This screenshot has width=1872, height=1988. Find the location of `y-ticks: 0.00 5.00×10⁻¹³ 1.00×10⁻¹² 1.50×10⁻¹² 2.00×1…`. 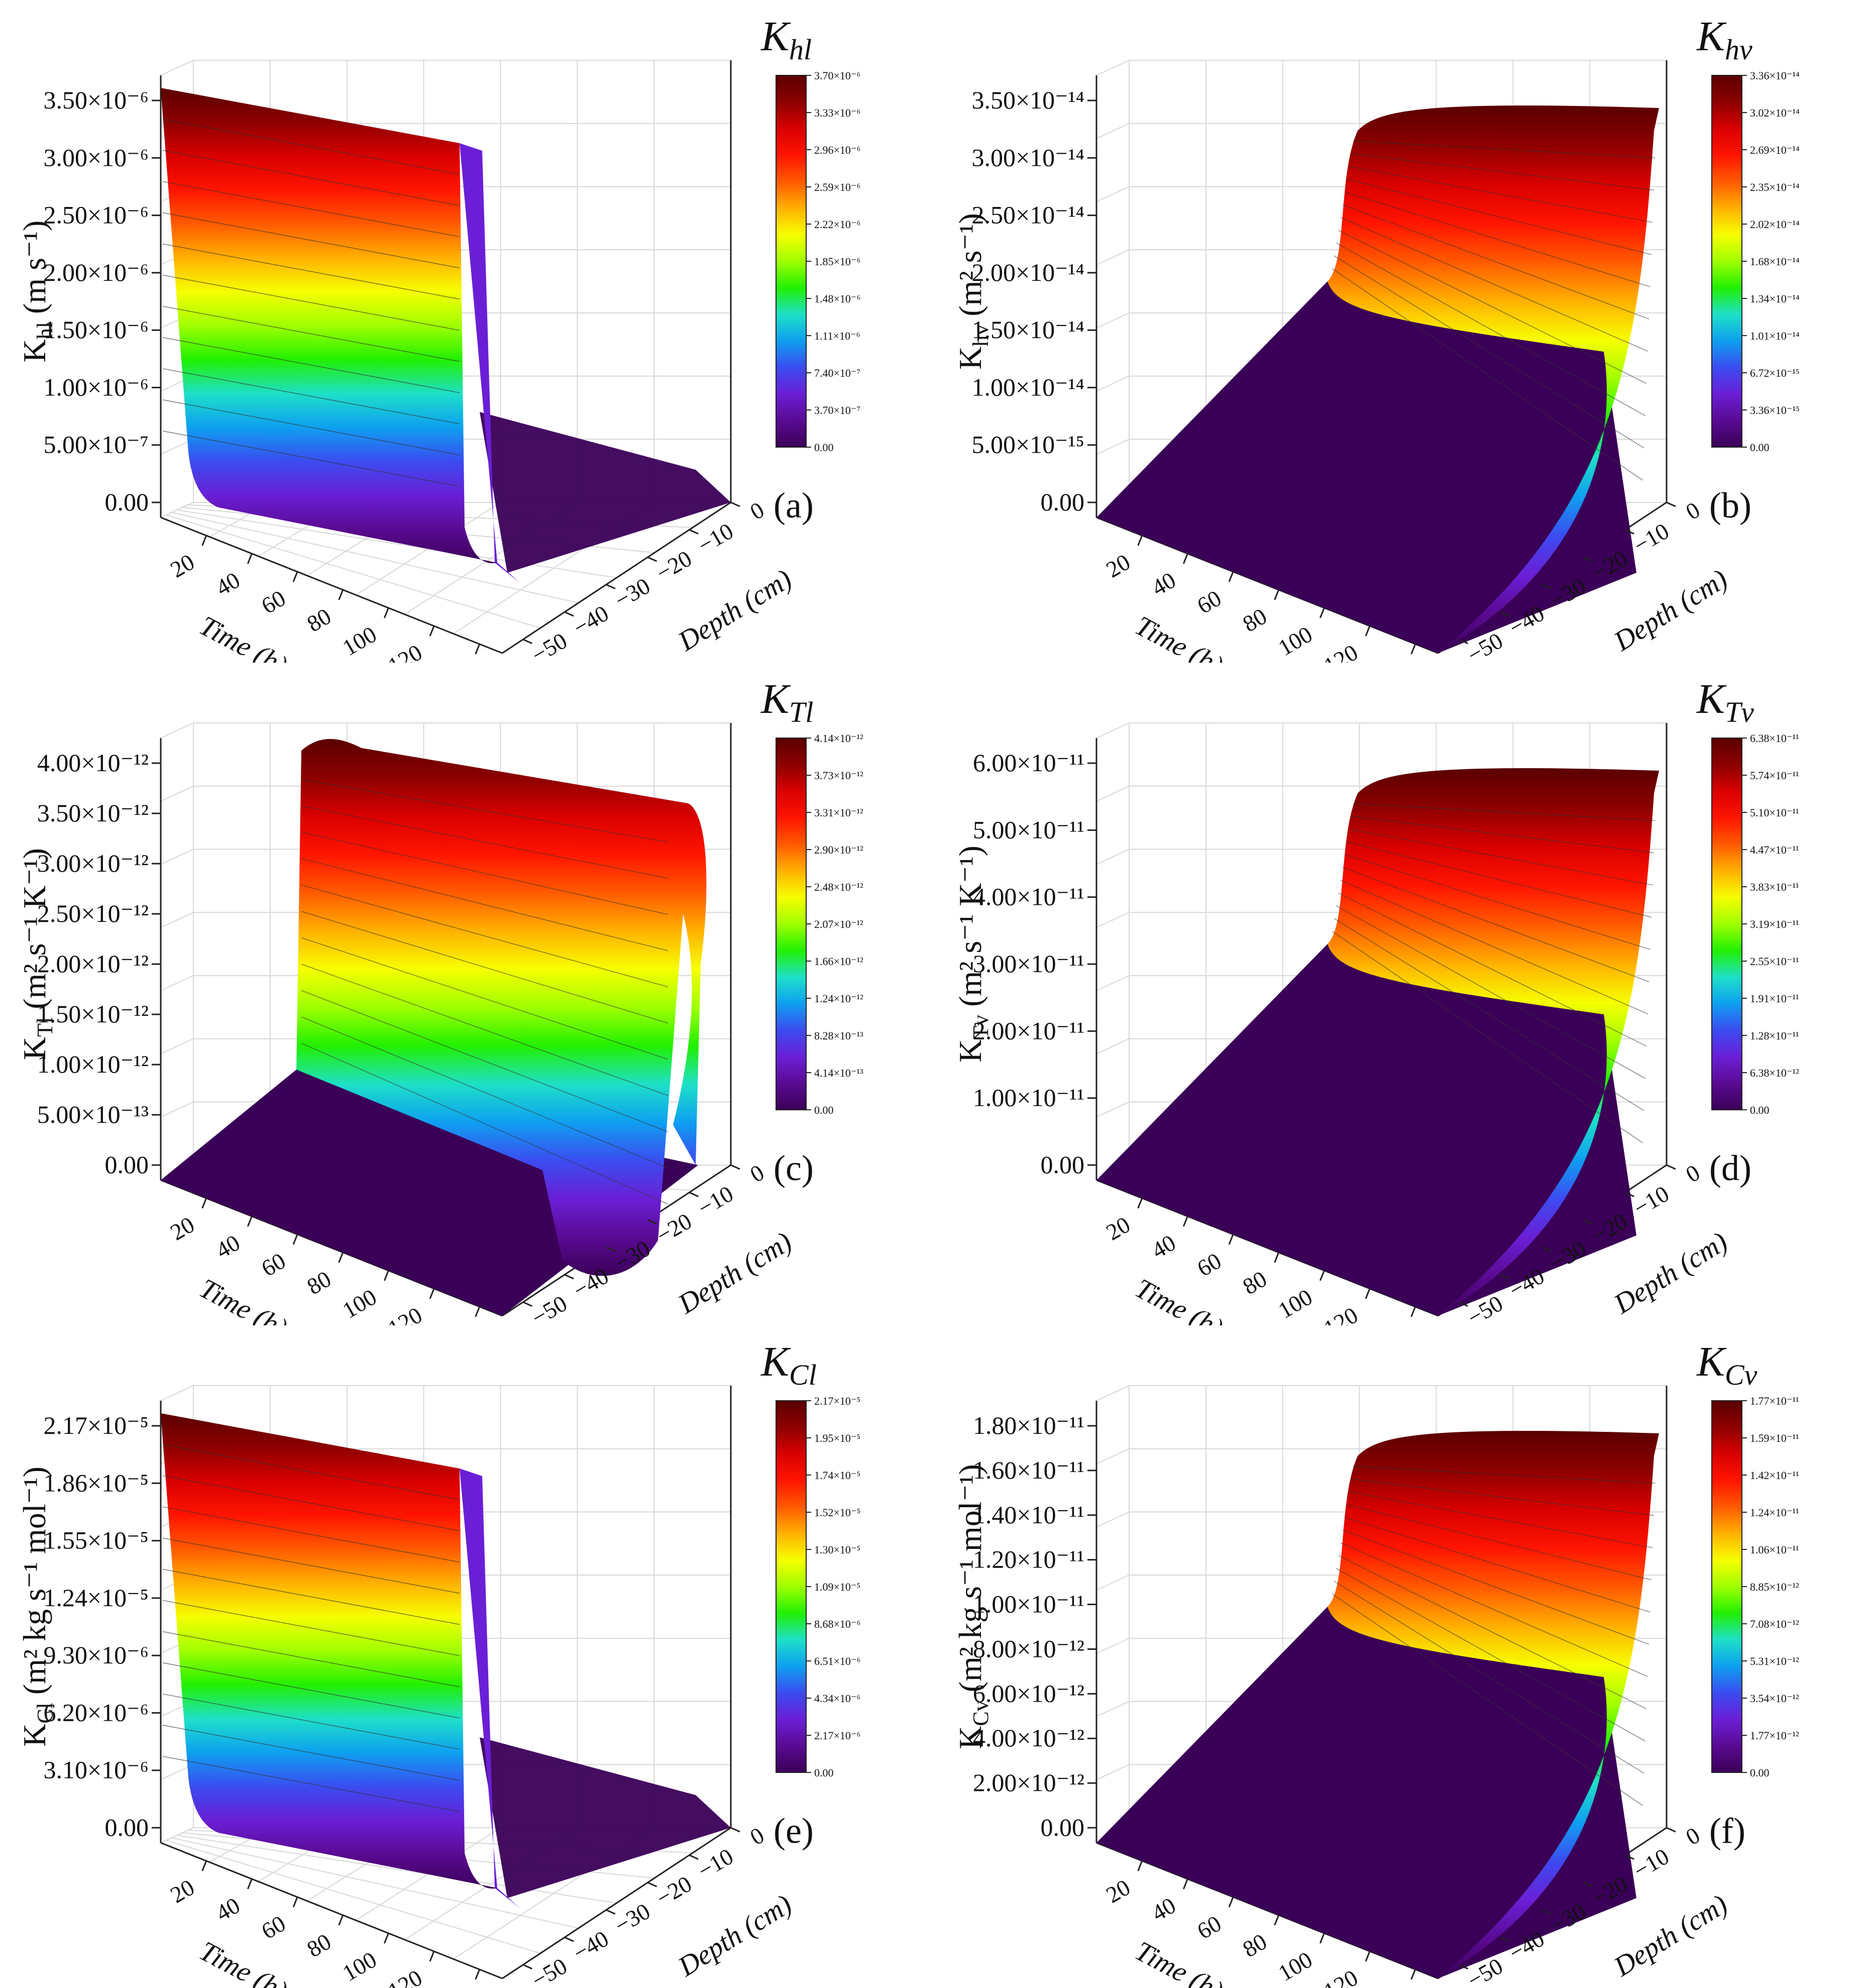

y-ticks: 0.00 5.00×10⁻¹³ 1.00×10⁻¹² 1.50×10⁻¹² 2.00×1… is located at coordinates (99, 964).